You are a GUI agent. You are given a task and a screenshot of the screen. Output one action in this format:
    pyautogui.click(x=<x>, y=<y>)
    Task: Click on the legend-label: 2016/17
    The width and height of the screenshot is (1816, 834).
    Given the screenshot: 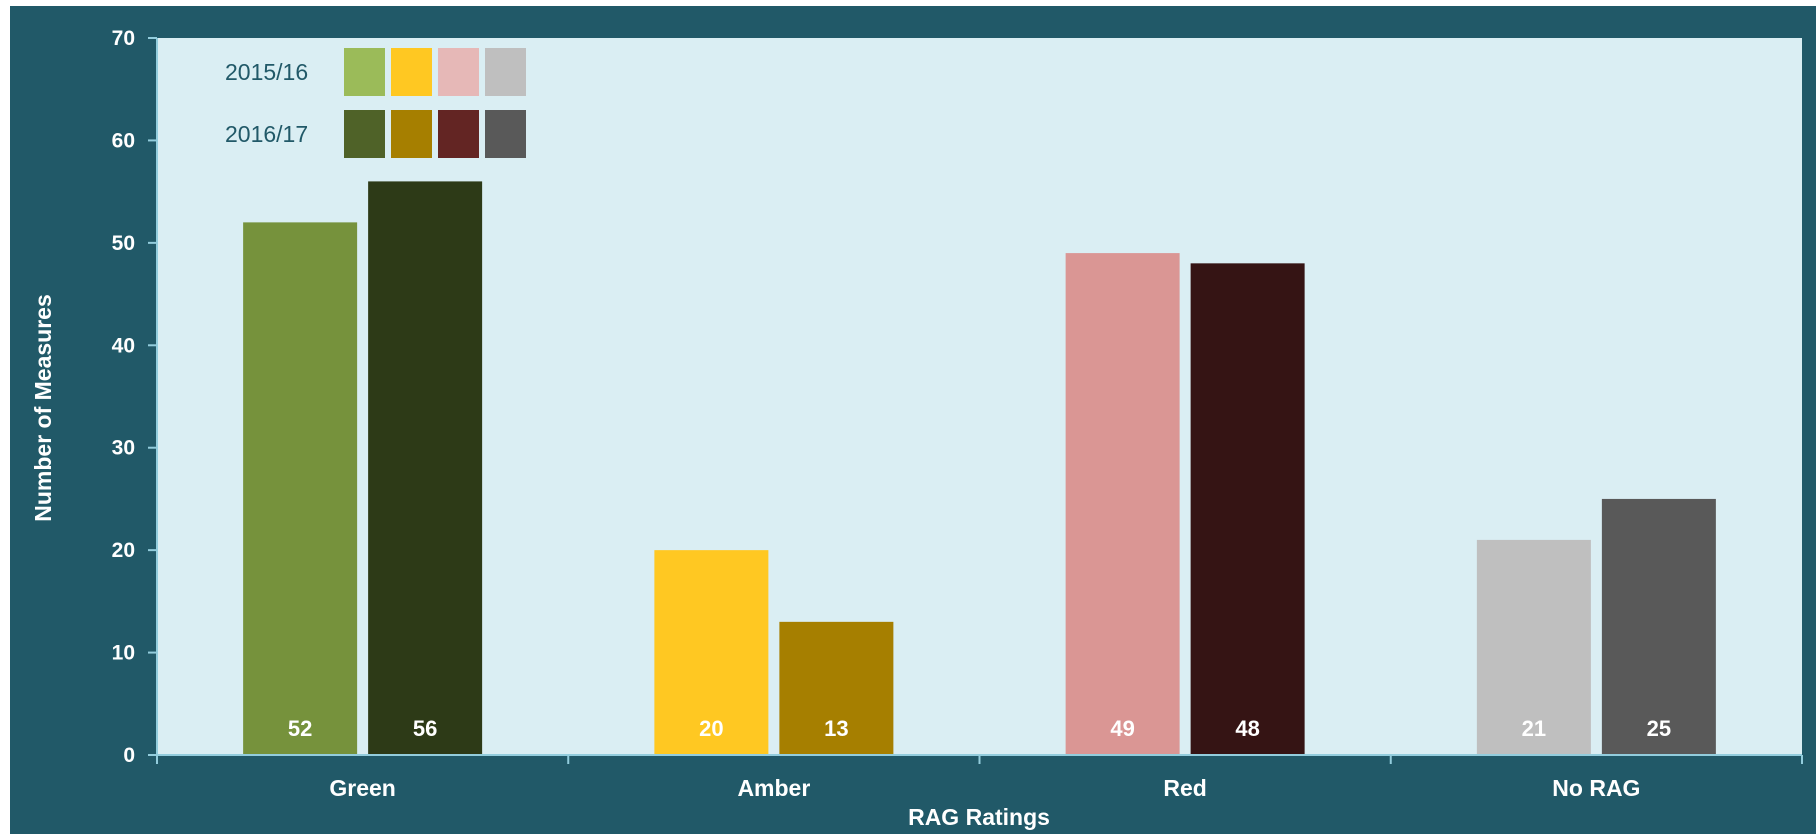 What is the action you would take?
    pyautogui.click(x=266, y=134)
    